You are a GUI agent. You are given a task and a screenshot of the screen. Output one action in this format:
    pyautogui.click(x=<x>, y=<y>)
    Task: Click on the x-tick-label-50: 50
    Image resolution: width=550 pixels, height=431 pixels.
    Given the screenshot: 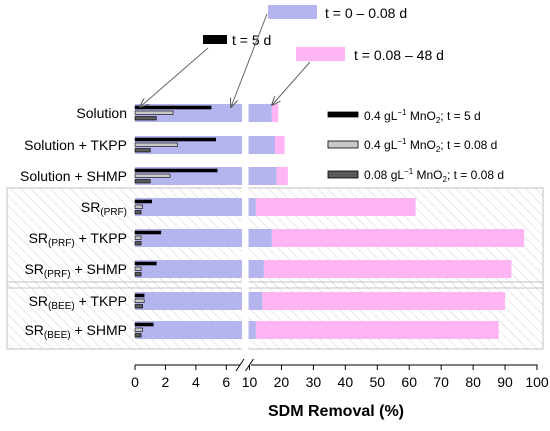 What is the action you would take?
    pyautogui.click(x=377, y=382)
    